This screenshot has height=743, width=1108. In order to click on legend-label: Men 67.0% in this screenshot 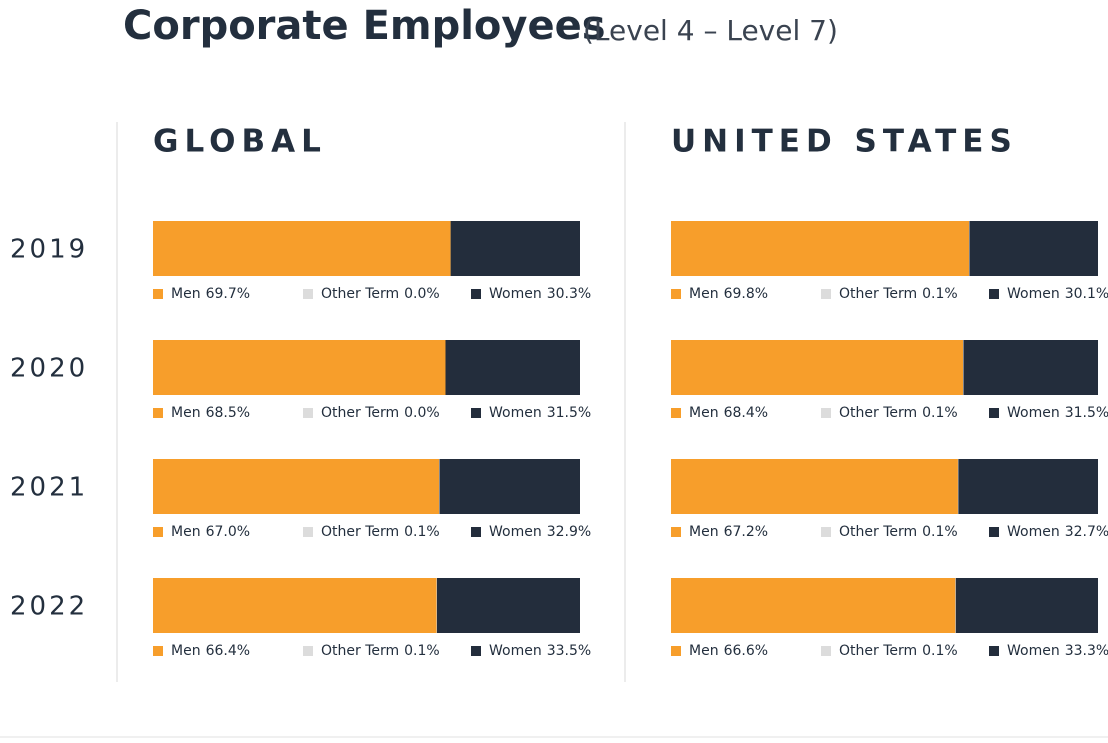, I will do `click(210, 532)`.